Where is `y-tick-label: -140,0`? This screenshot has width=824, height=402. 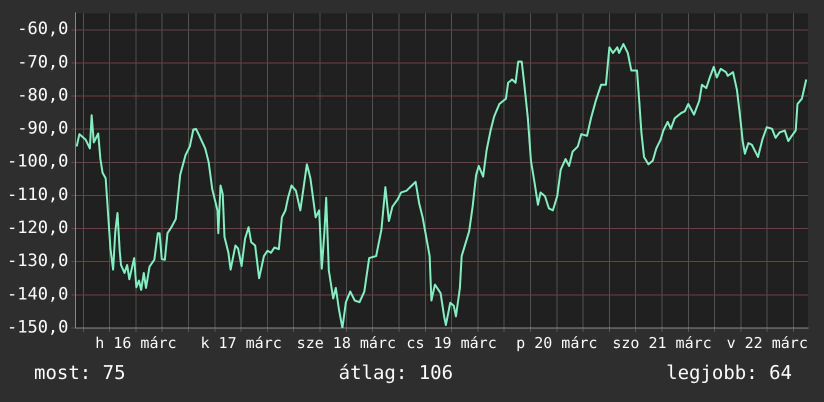 y-tick-label: -140,0 is located at coordinates (37, 294).